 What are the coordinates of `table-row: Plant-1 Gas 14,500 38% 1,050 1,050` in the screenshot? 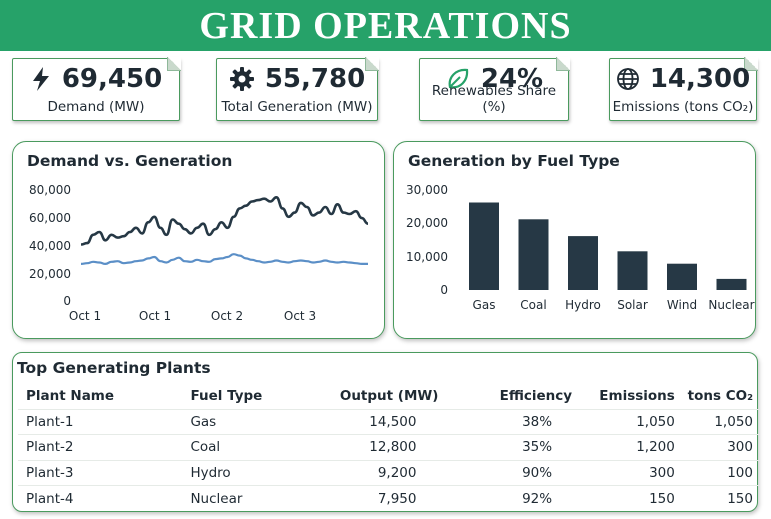 It's located at (388, 421).